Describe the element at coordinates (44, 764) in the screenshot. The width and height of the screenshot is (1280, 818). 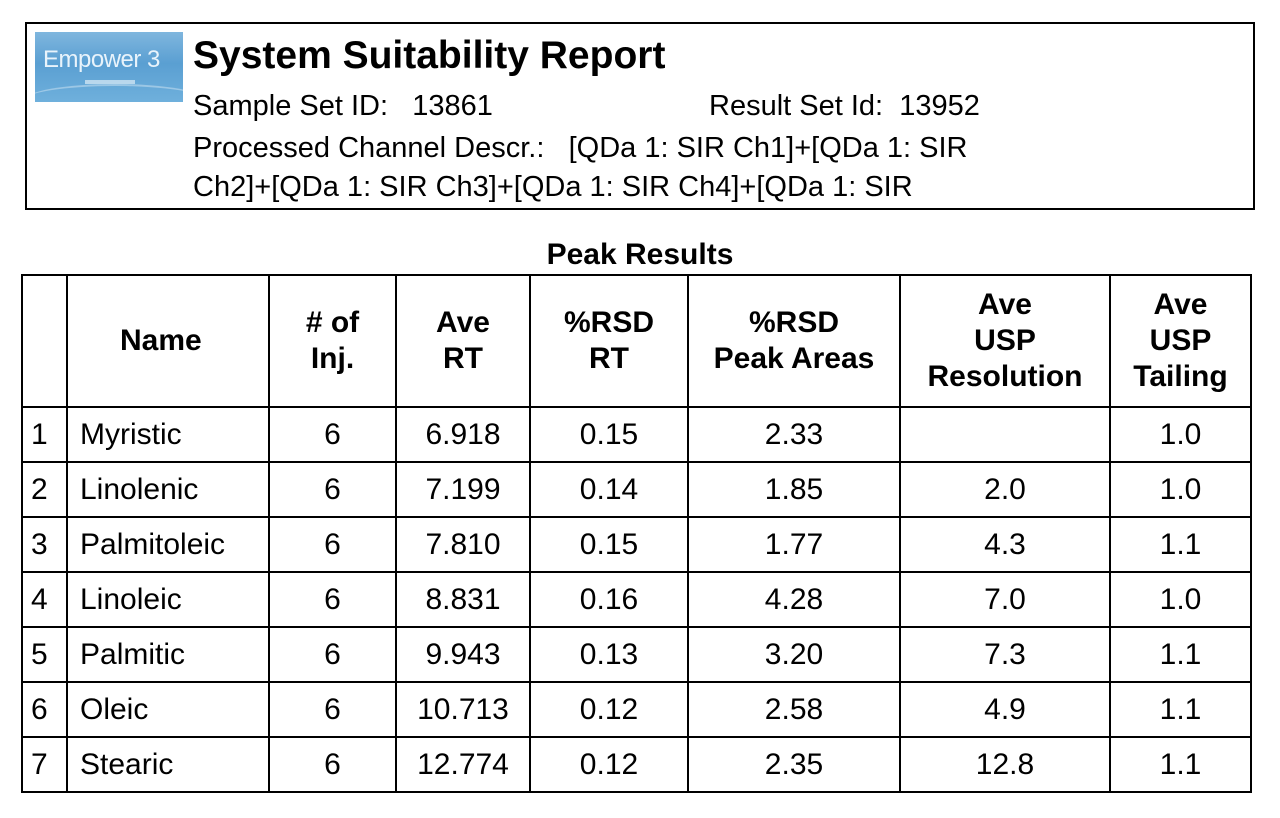
I see `cell-index: 7` at that location.